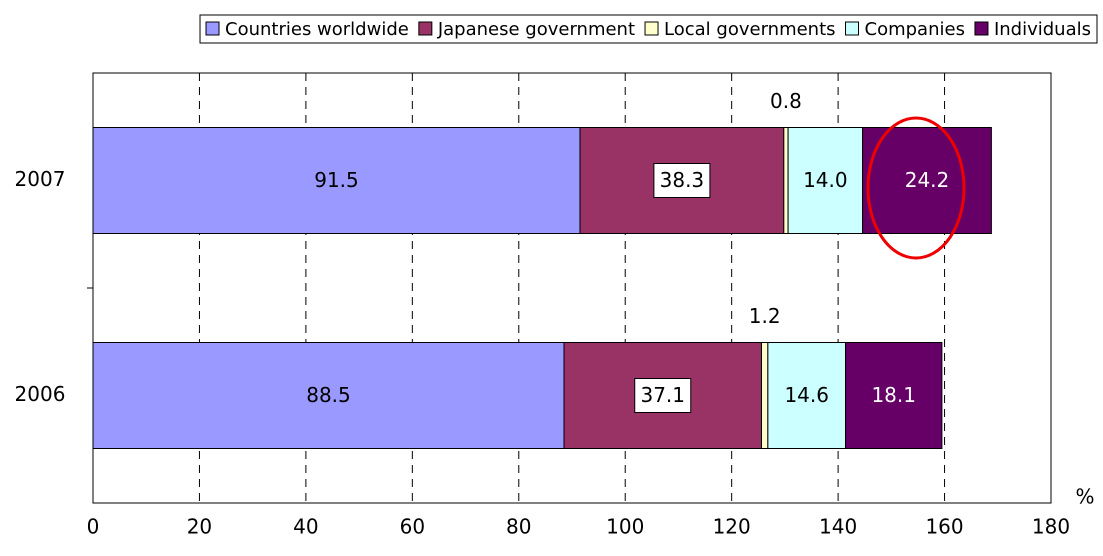  I want to click on value-label: 38.3, so click(682, 180).